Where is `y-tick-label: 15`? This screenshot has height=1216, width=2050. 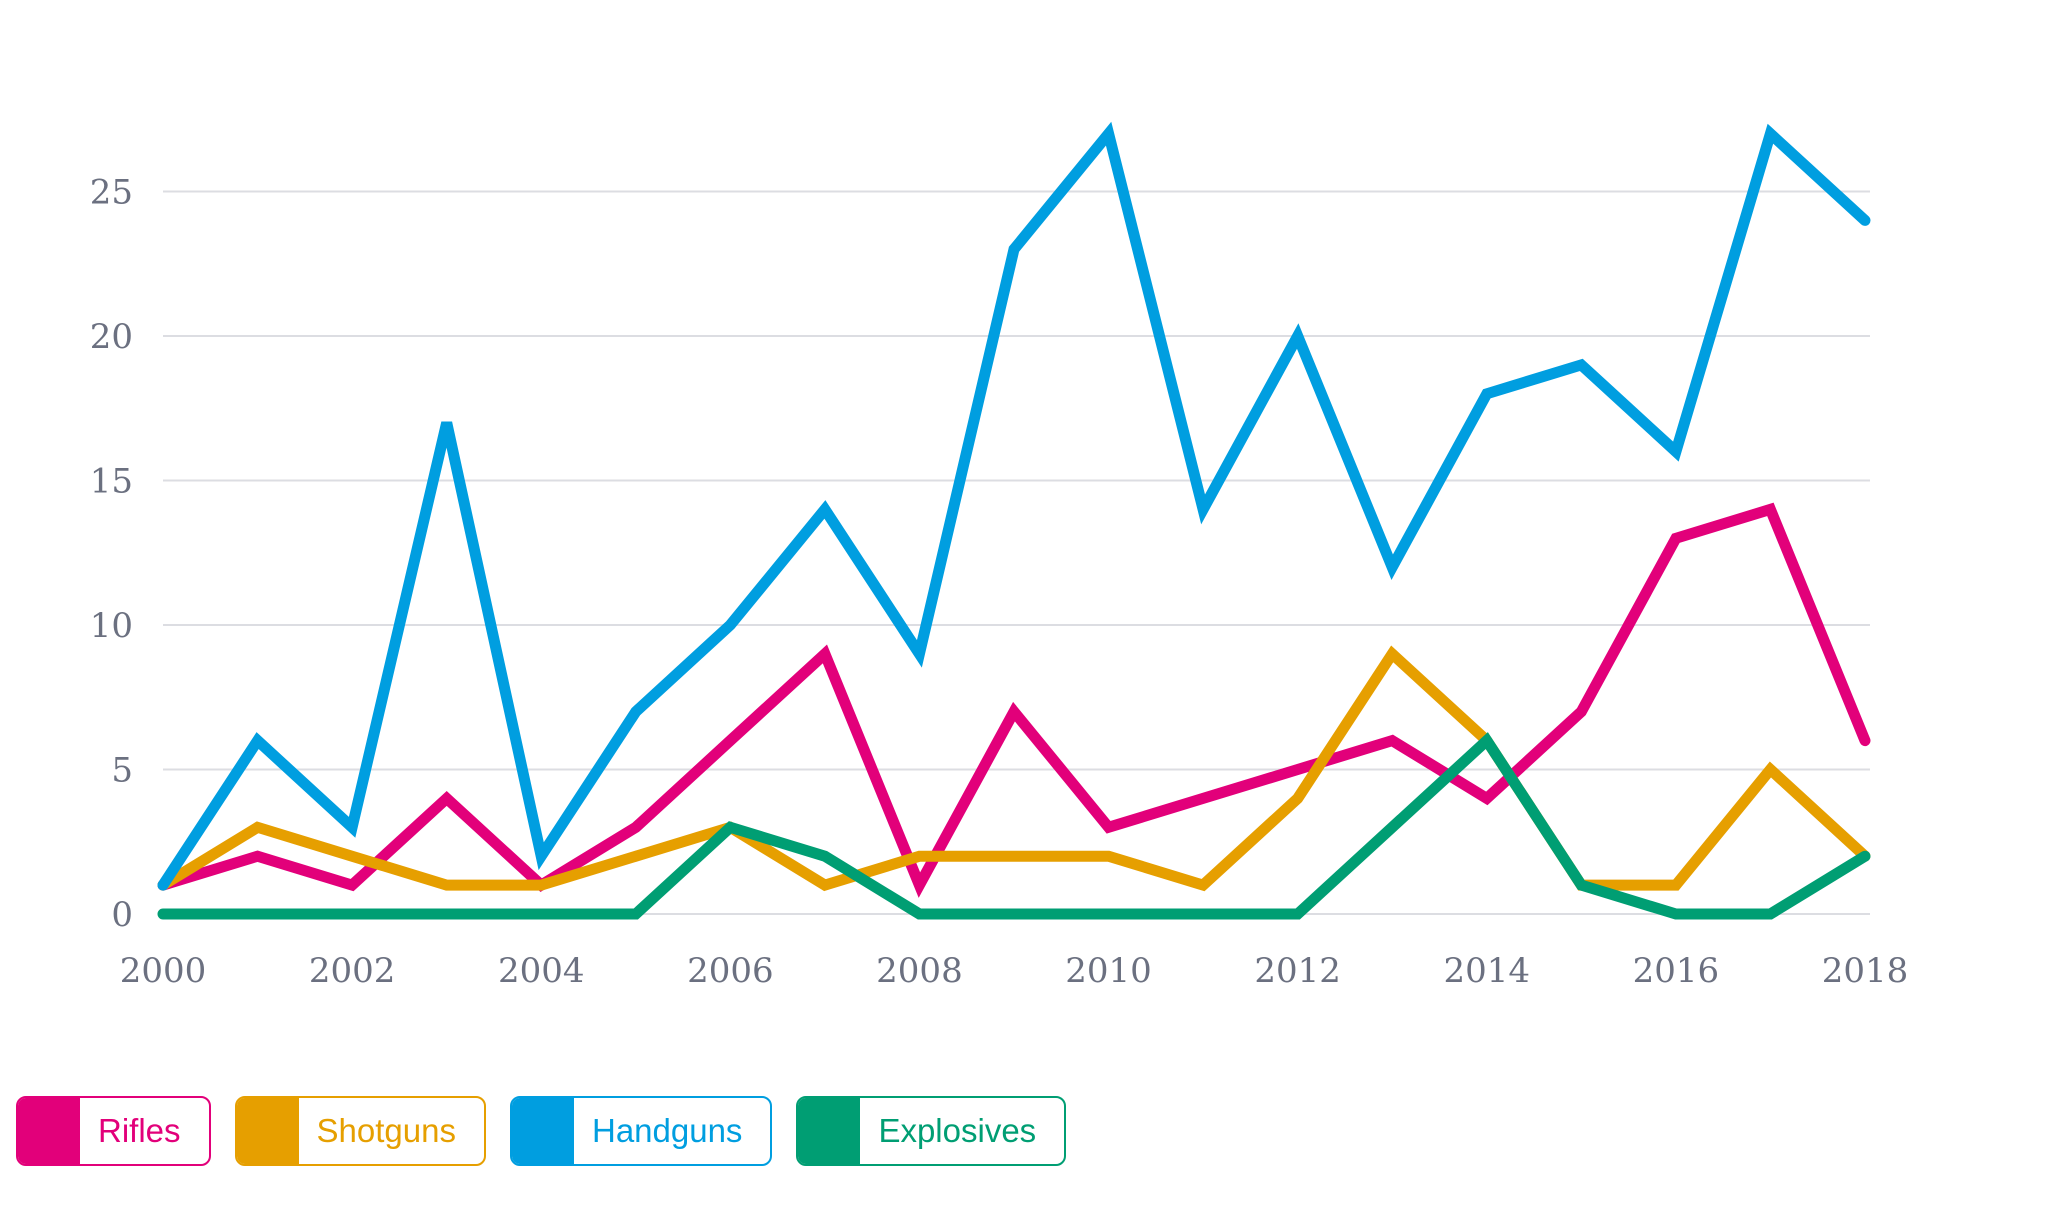 y-tick-label: 15 is located at coordinates (111, 482).